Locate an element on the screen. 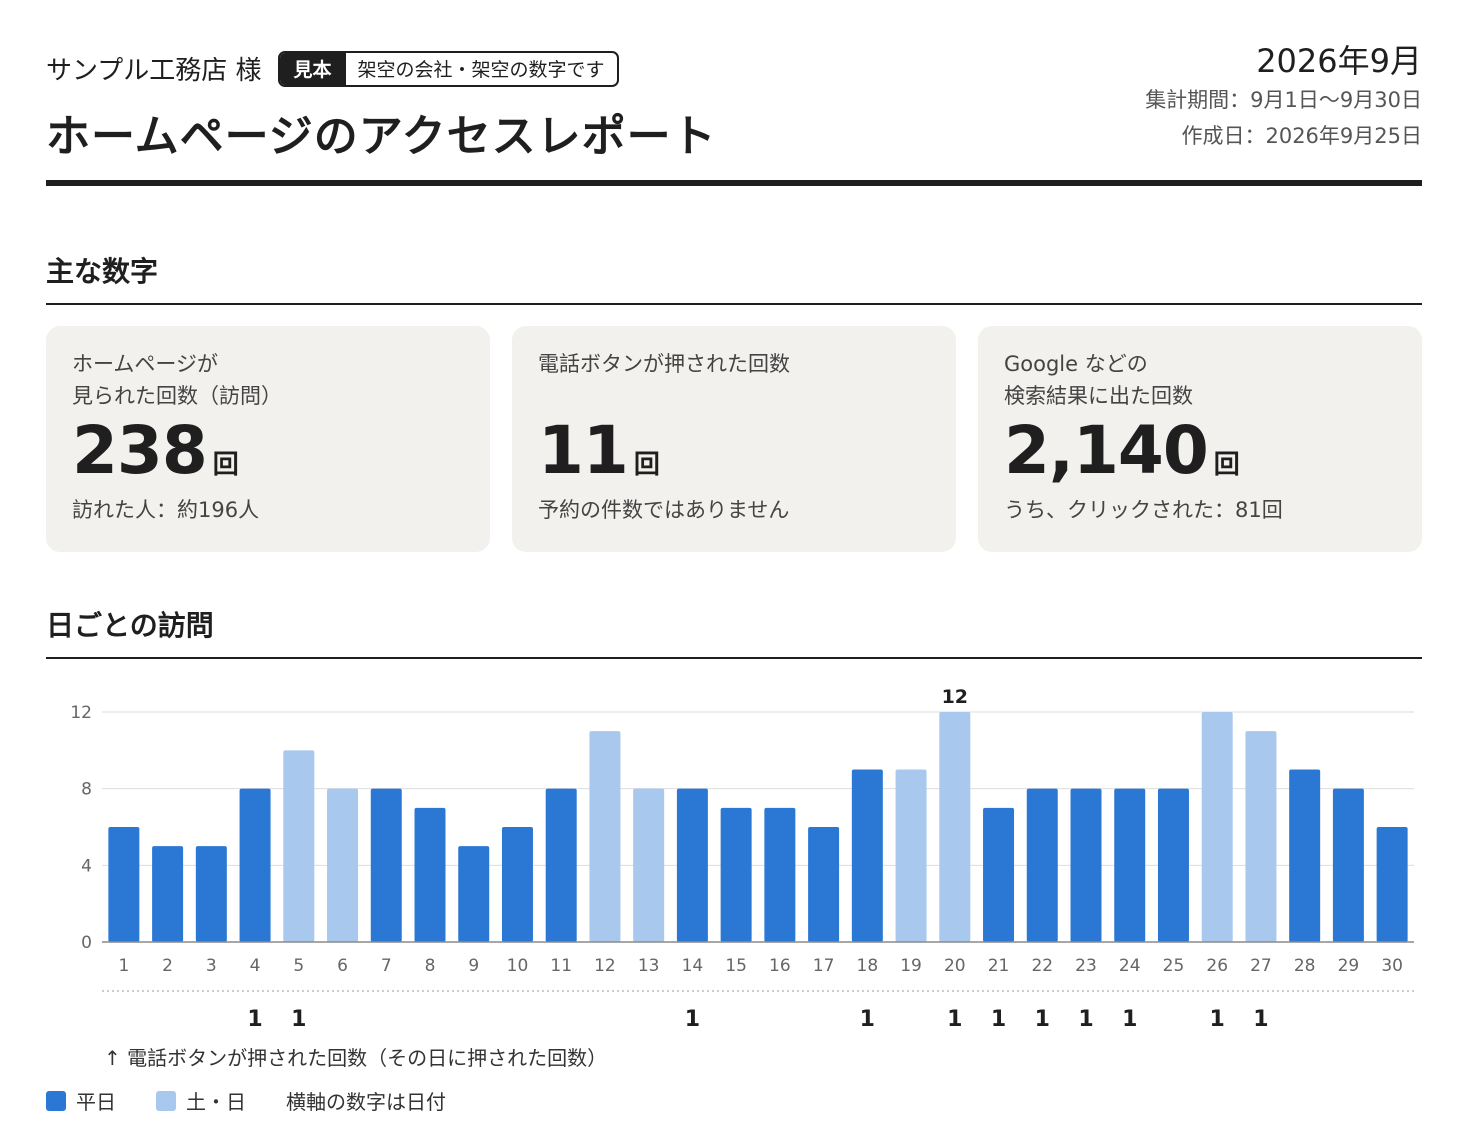 The image size is (1464, 1130). card-value-row: 238 回 is located at coordinates (155, 451).